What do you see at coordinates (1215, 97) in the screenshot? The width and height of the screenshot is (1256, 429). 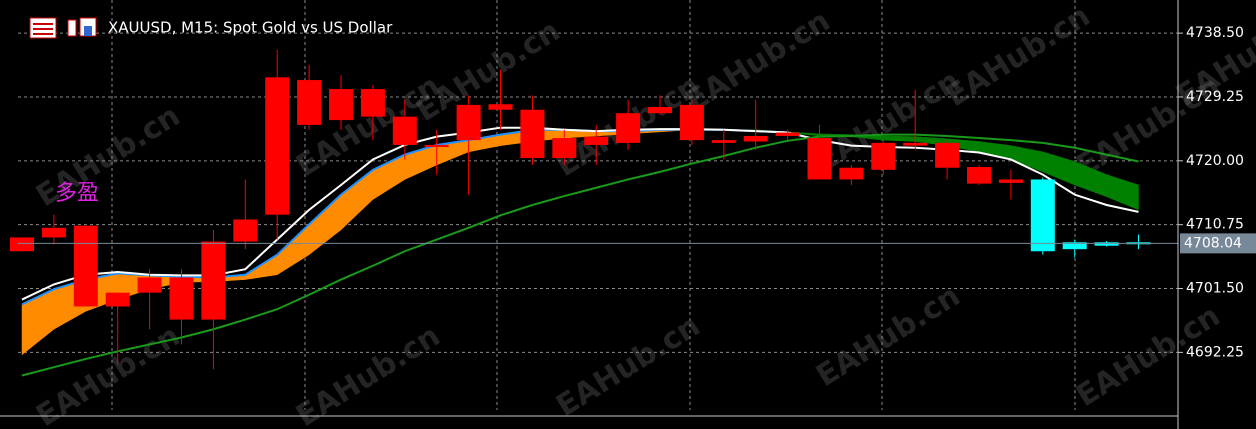 I see `y-tick-label: 4729.25` at bounding box center [1215, 97].